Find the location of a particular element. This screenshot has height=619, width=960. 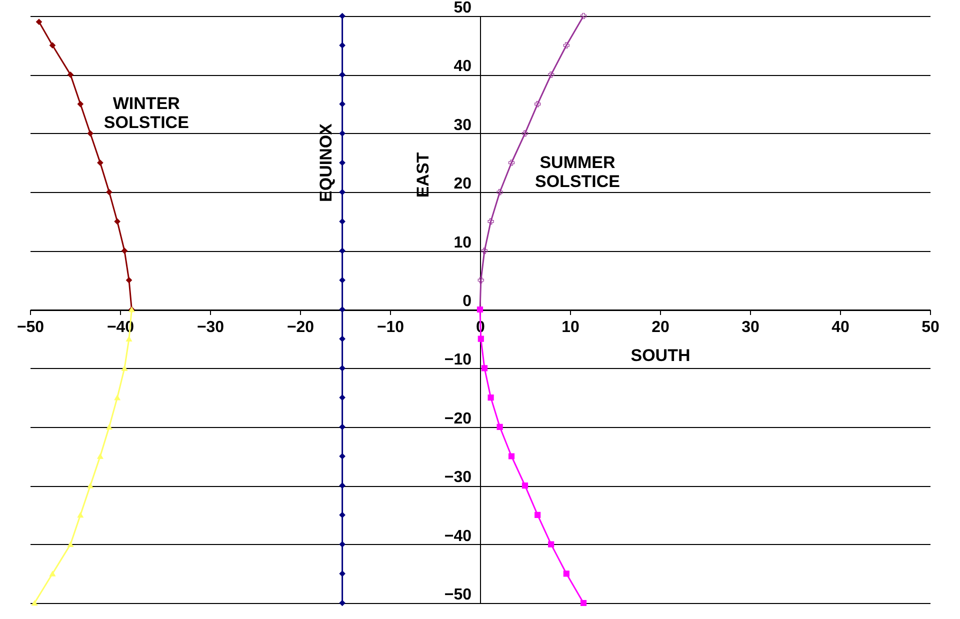

y-tick-label: −50 is located at coordinates (458, 595).